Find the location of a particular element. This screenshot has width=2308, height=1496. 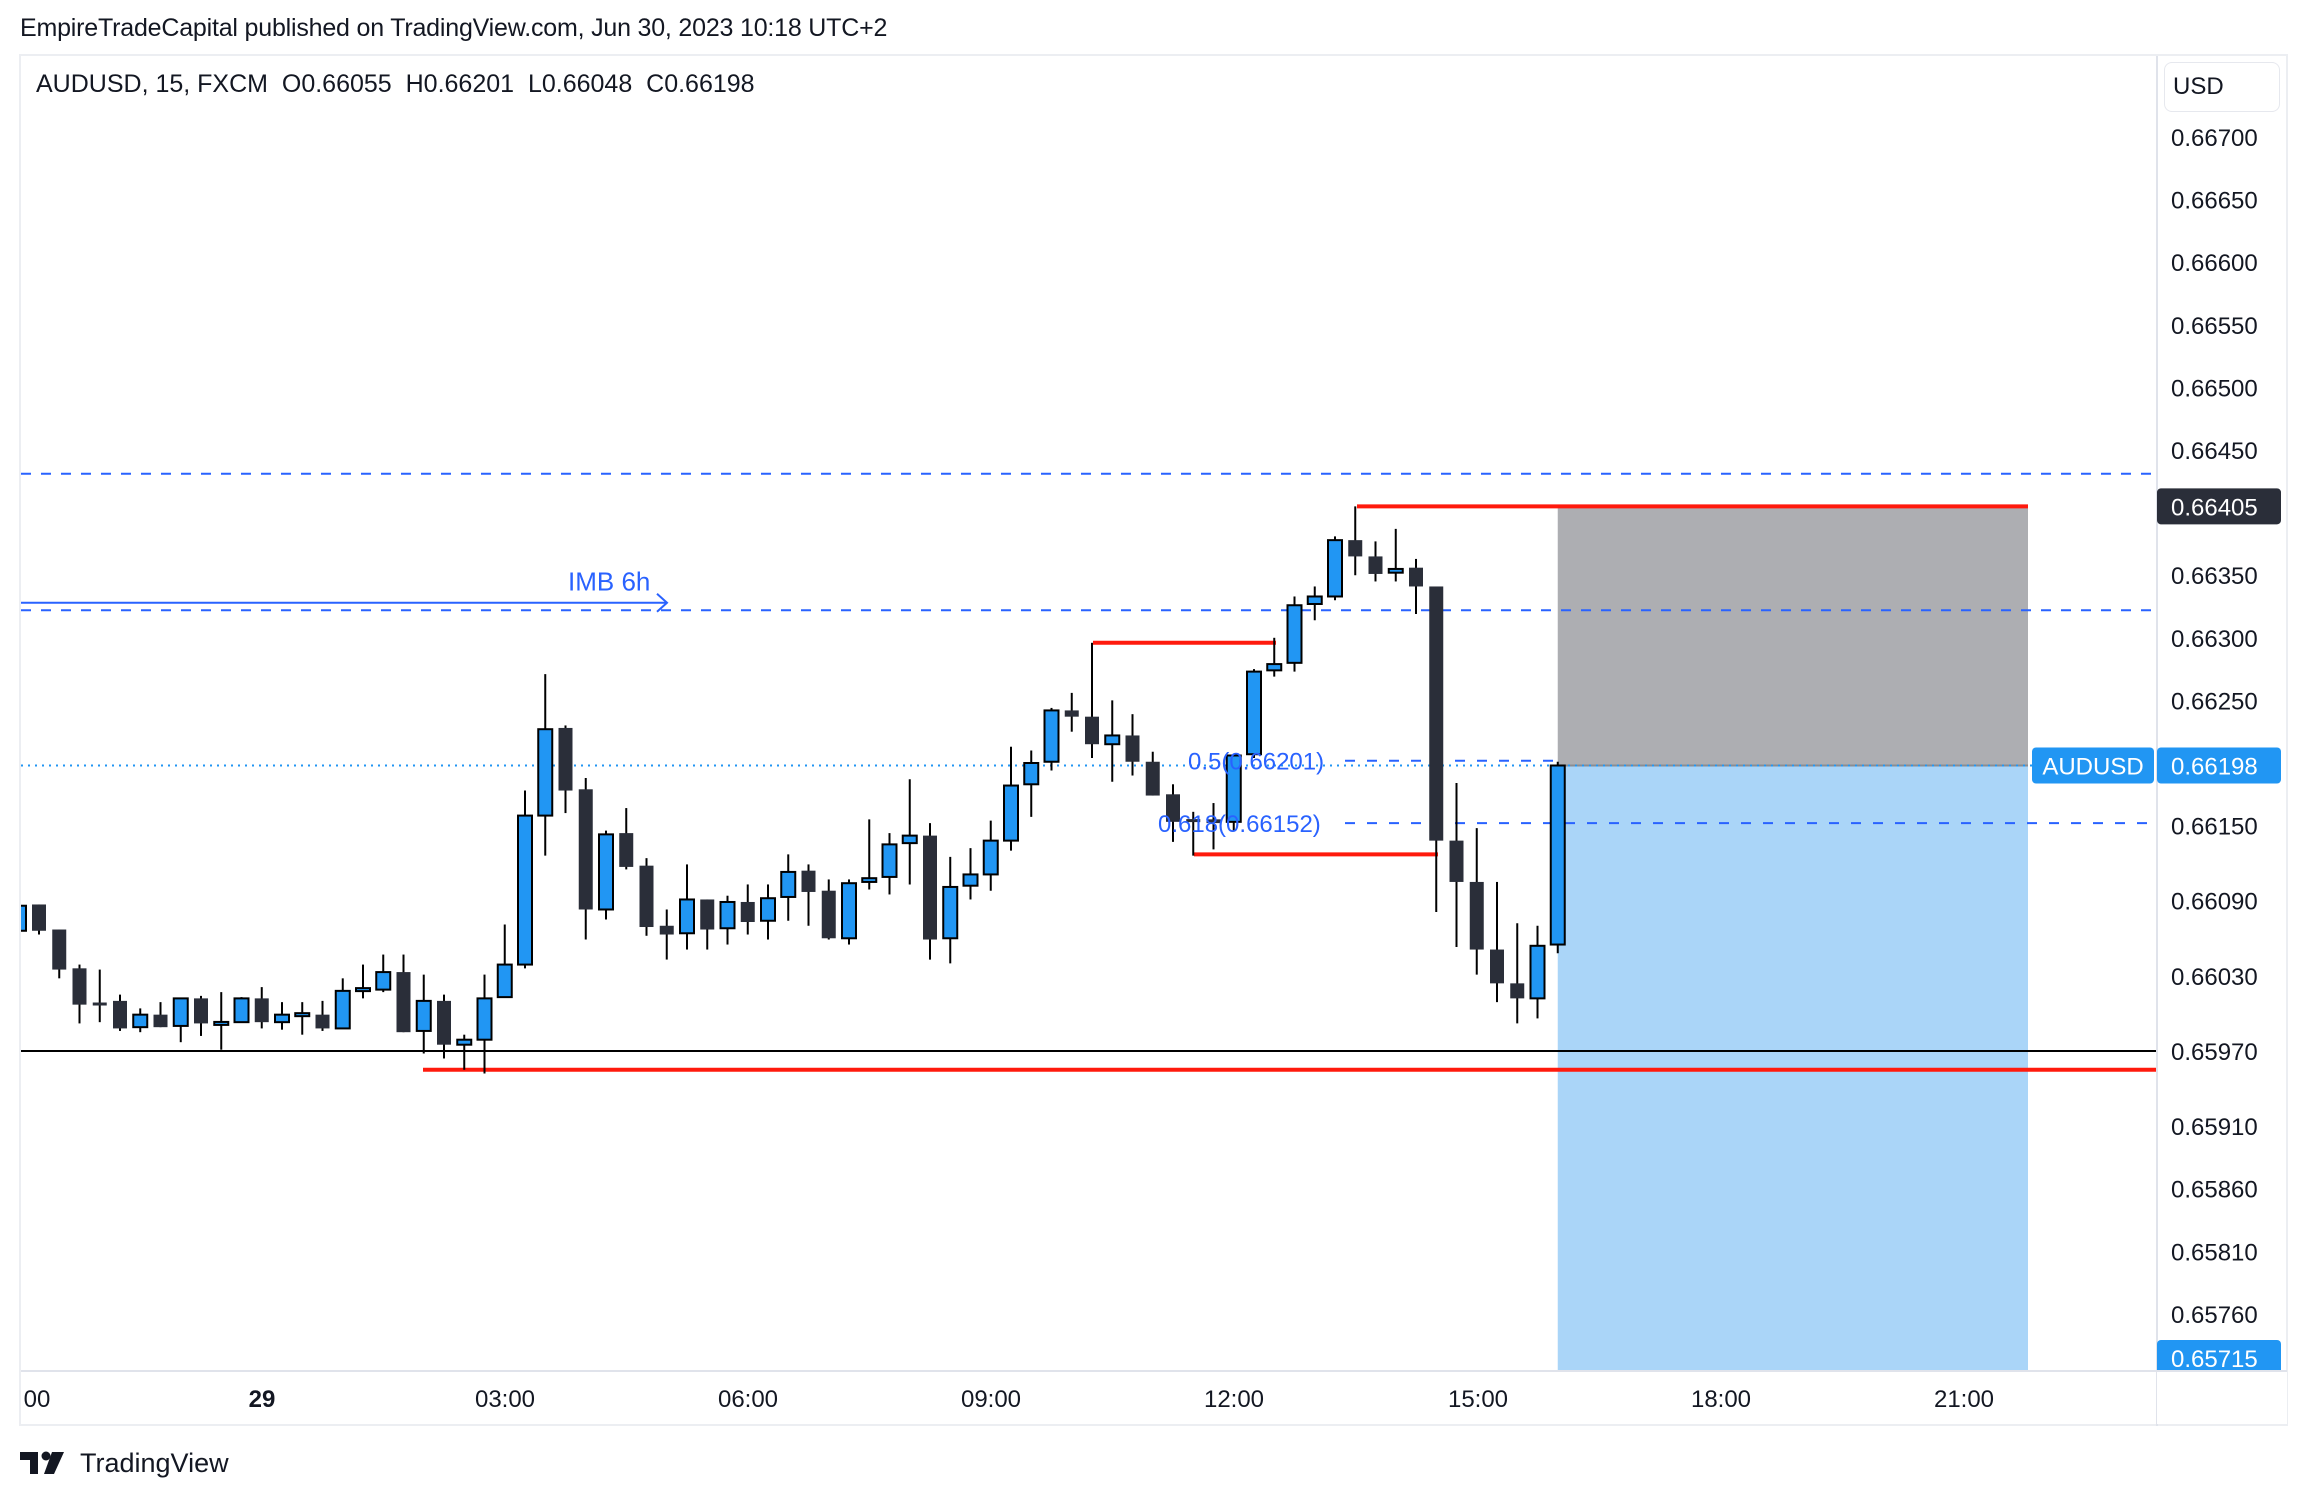

stop-loss-zone is located at coordinates (1792, 636).